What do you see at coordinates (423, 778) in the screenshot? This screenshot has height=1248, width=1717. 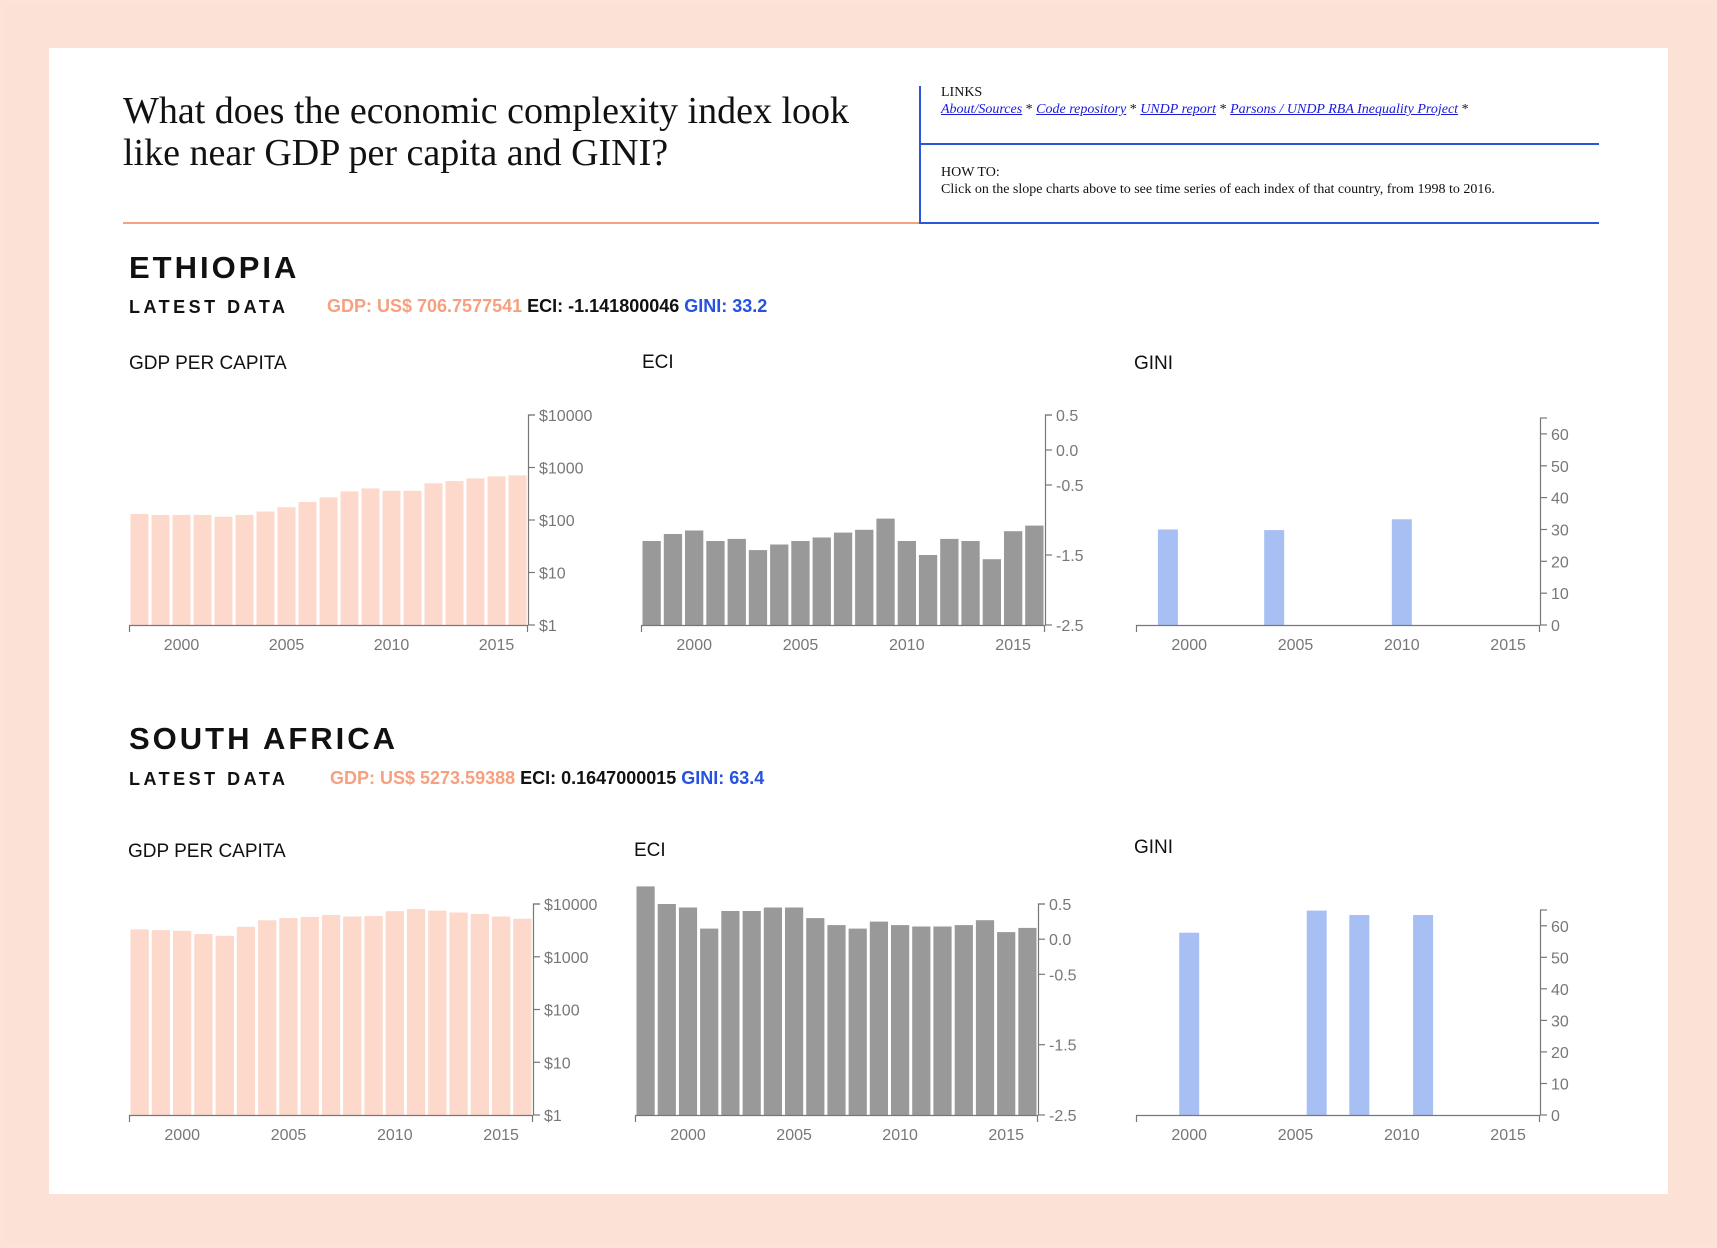 I see `latest-gdp: GDP: US$ 5273.59388` at bounding box center [423, 778].